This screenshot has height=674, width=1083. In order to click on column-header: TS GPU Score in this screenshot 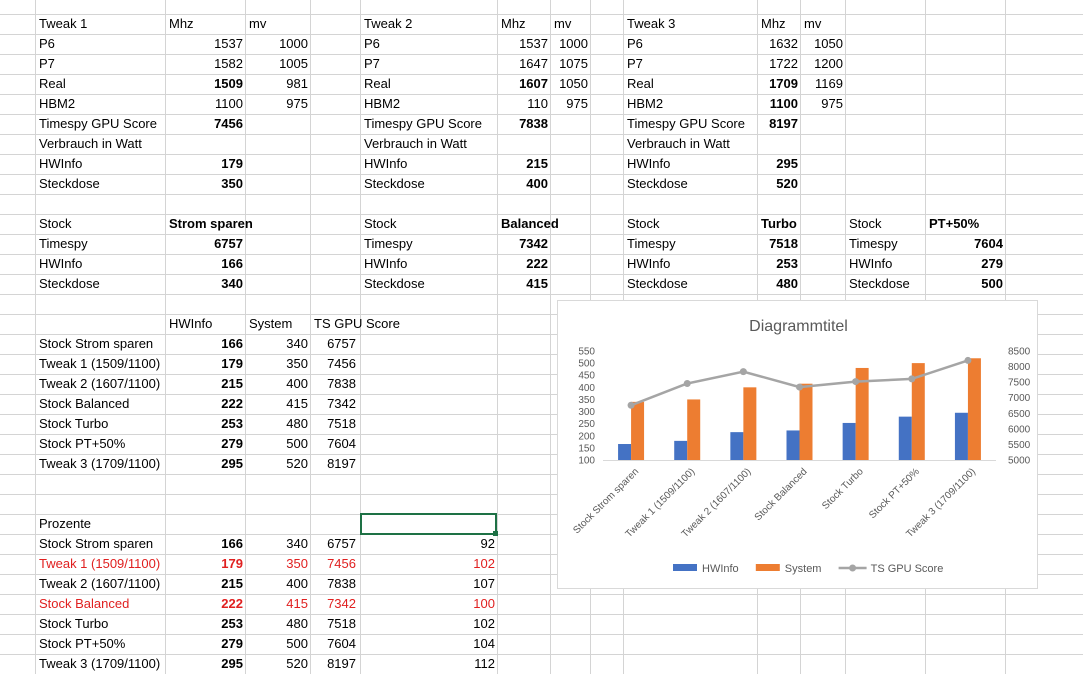, I will do `click(357, 323)`.